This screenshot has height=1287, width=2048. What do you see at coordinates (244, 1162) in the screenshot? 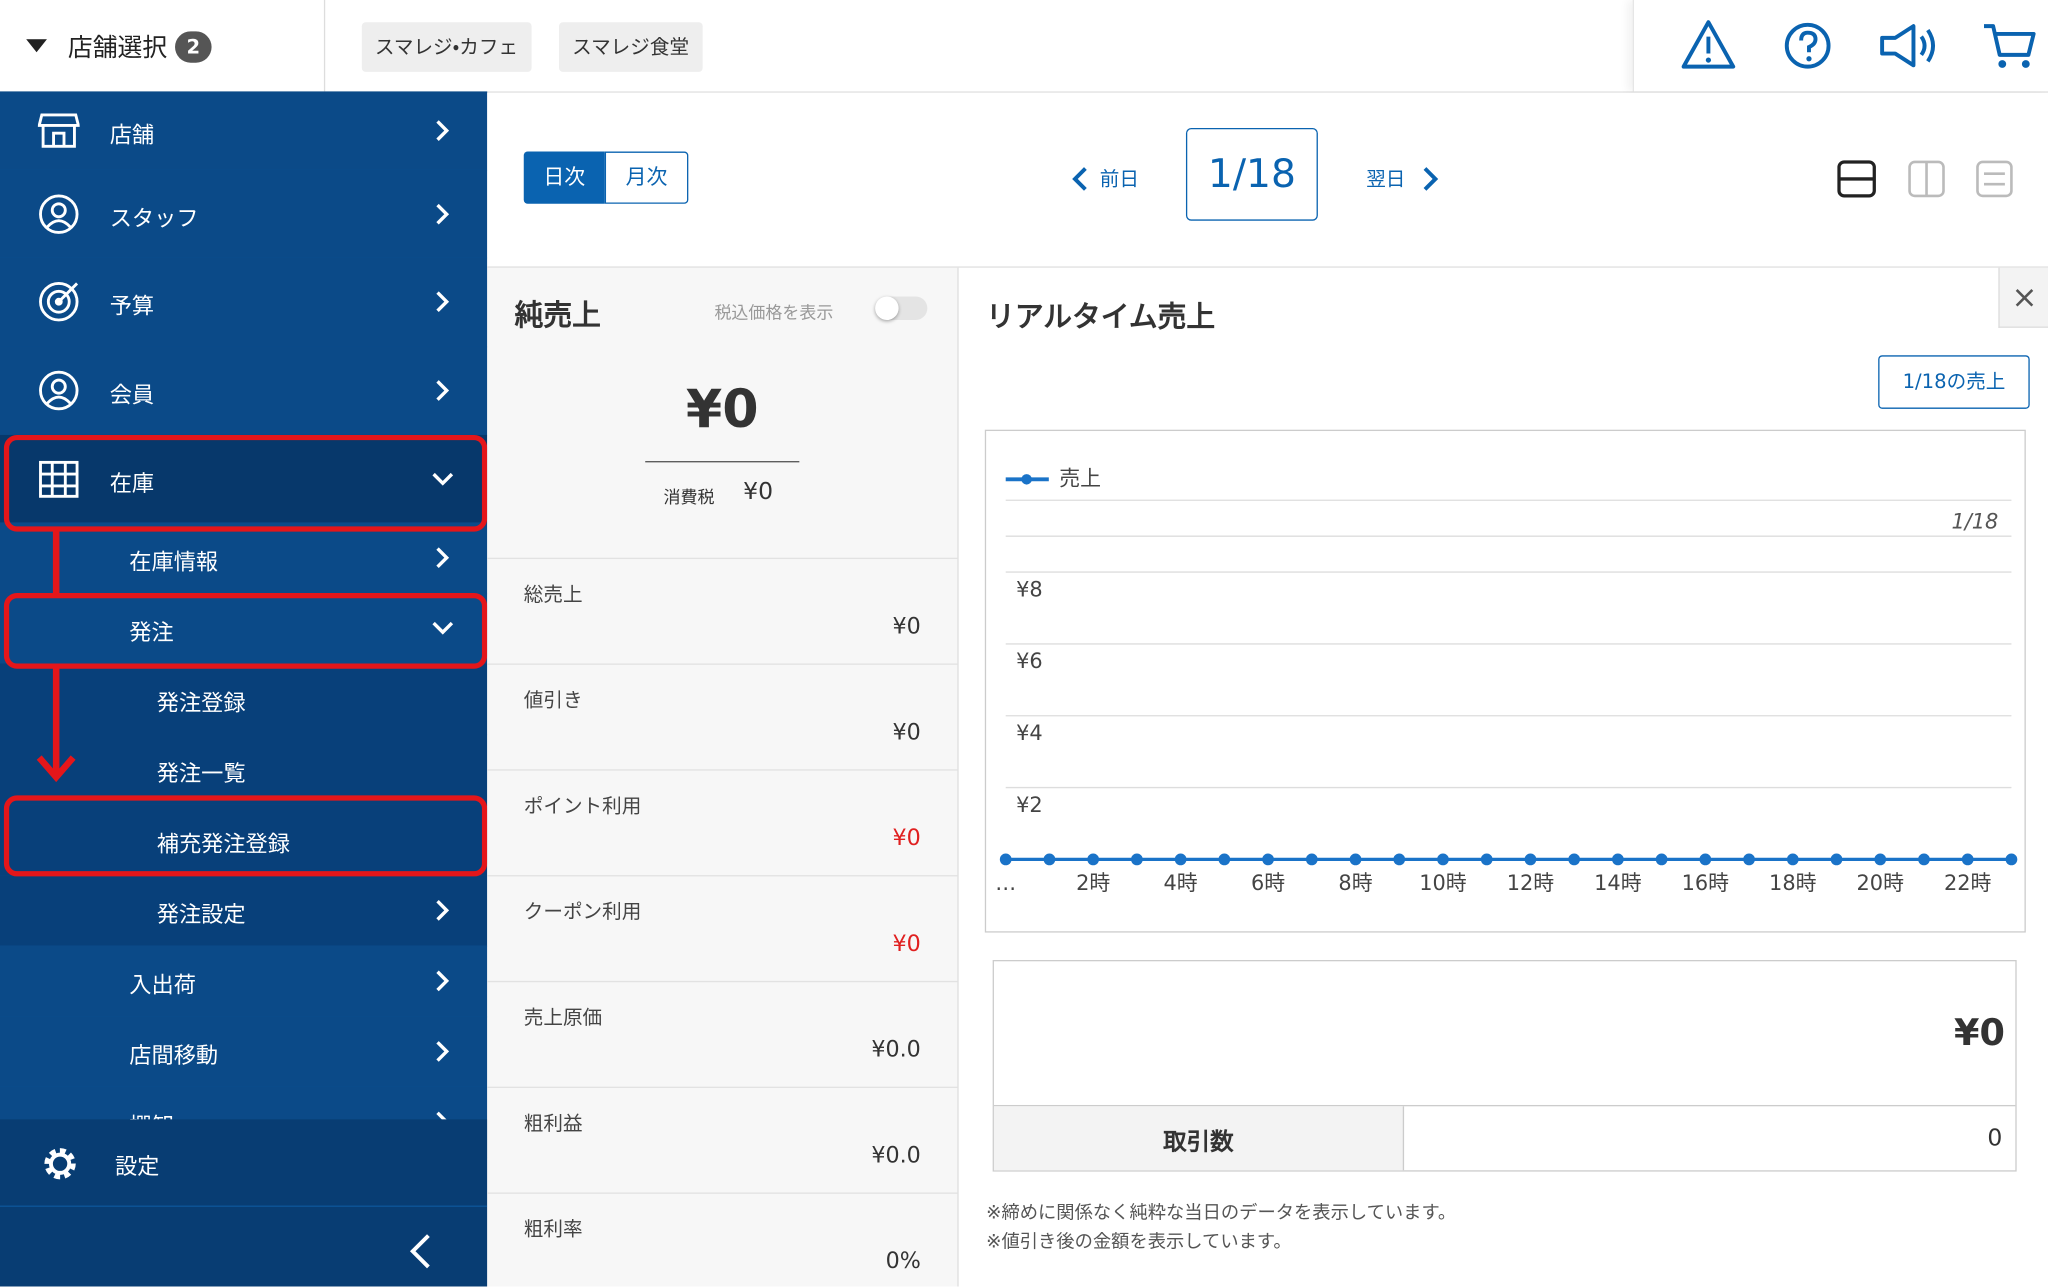
I see `settings-item: 設定` at bounding box center [244, 1162].